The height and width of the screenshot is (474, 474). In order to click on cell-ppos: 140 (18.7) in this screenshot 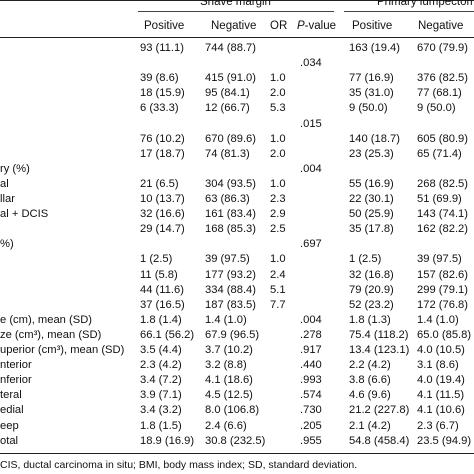, I will do `click(374, 138)`.